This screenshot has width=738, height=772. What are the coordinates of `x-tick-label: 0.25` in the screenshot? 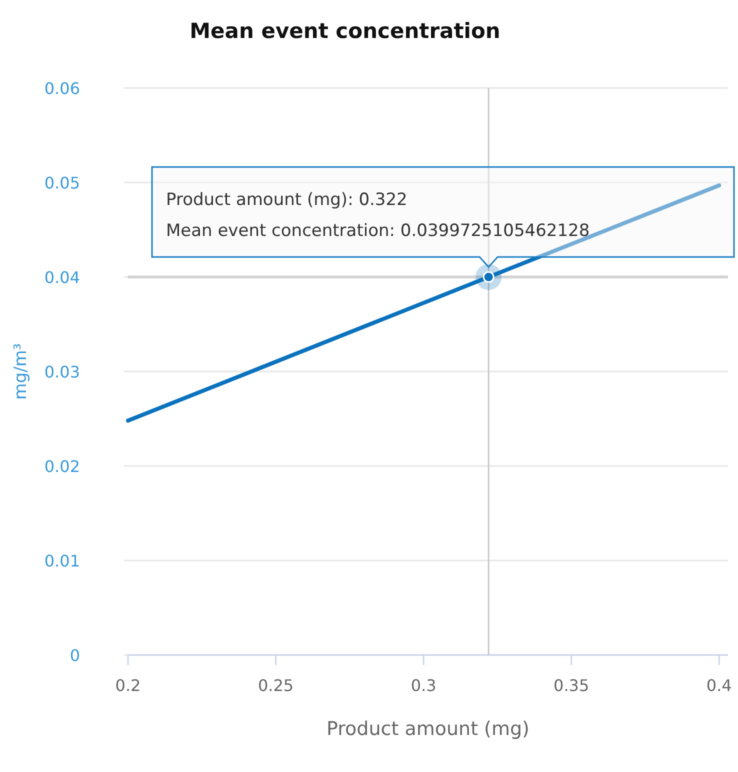 It's located at (276, 685).